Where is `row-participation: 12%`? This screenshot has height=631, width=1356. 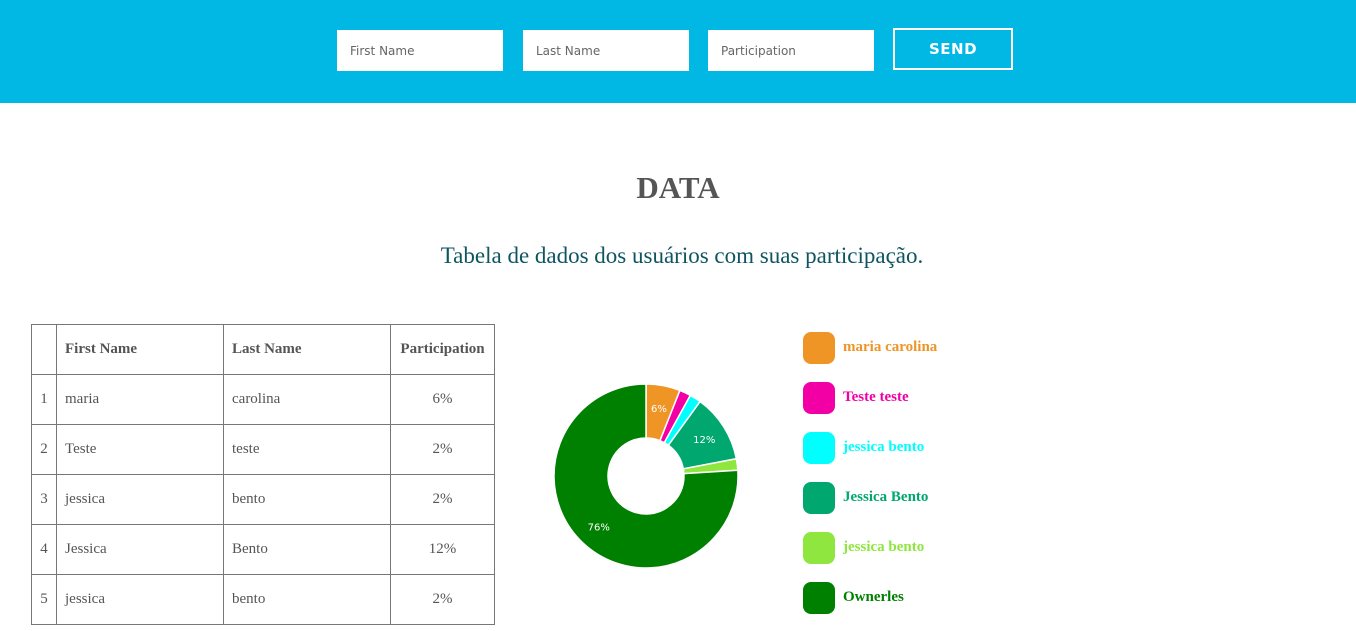
row-participation: 12% is located at coordinates (442, 549).